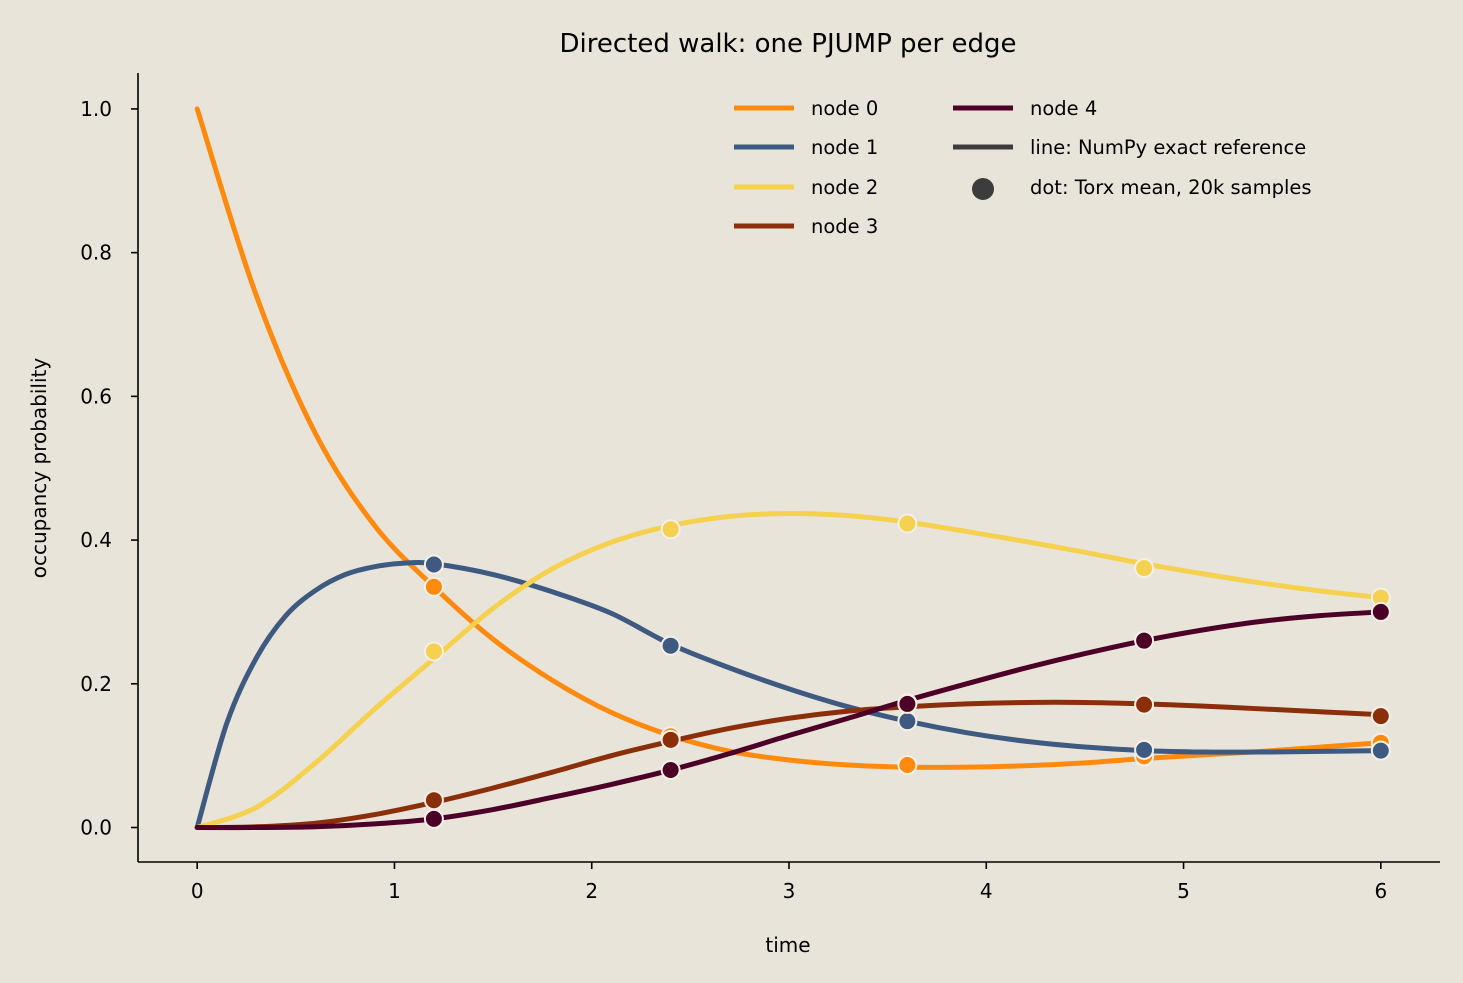 This screenshot has height=983, width=1463. What do you see at coordinates (844, 147) in the screenshot?
I see `legend-label: node 1` at bounding box center [844, 147].